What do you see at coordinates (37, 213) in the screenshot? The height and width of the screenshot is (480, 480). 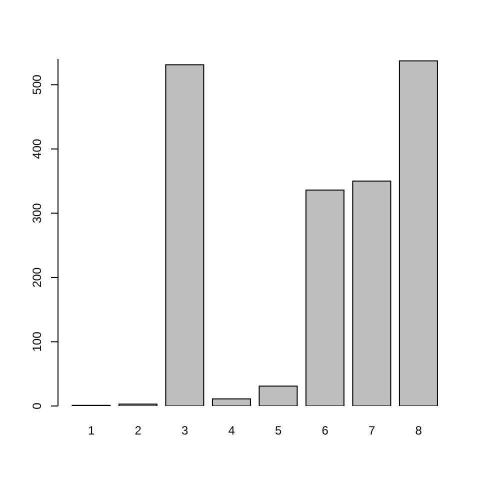 I see `y-tick-label: 300` at bounding box center [37, 213].